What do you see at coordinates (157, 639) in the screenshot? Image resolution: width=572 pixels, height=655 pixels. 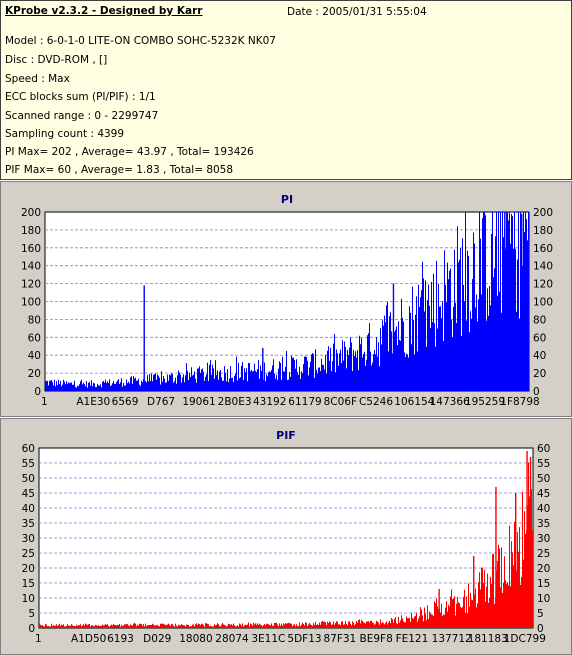 I see `x-tick-label: D029` at bounding box center [157, 639].